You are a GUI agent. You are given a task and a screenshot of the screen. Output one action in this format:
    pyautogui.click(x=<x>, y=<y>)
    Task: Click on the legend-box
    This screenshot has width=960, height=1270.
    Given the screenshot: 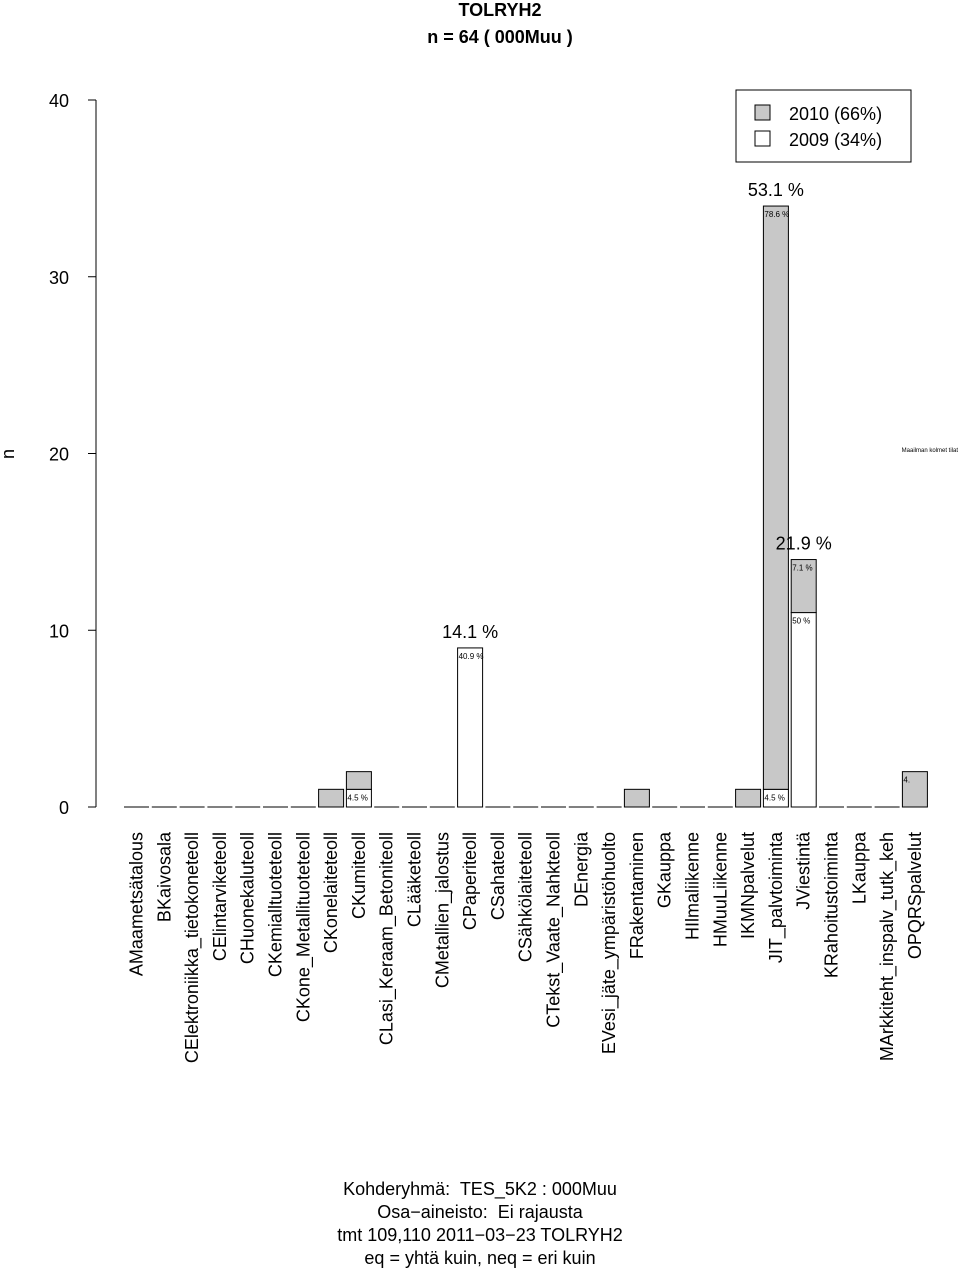 What is the action you would take?
    pyautogui.click(x=823, y=126)
    